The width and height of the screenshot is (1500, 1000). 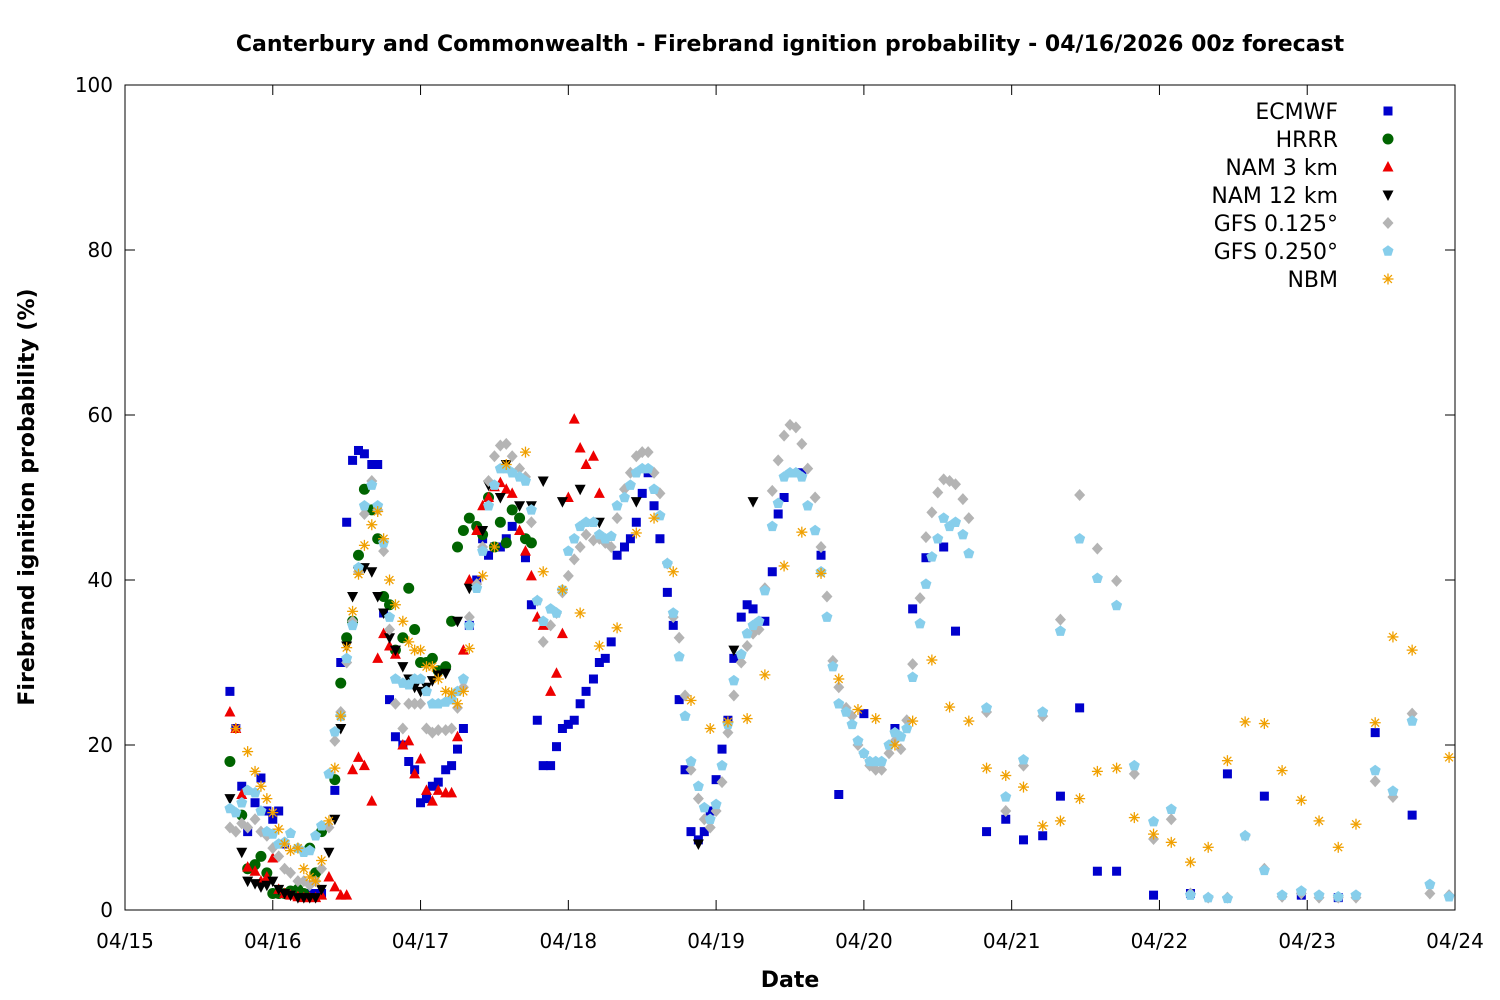 I want to click on x-tick-label: 04/15, so click(x=125, y=941).